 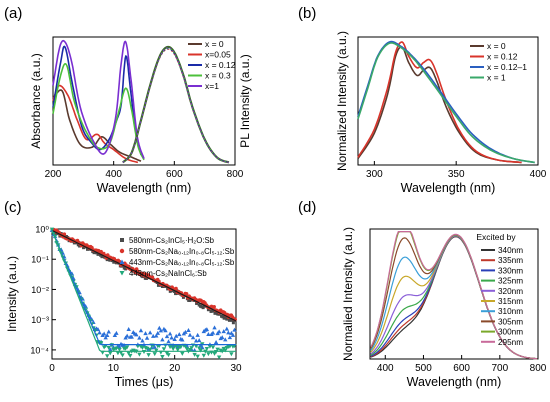 I want to click on b-legend-label: x = 0.12, so click(x=502, y=57).